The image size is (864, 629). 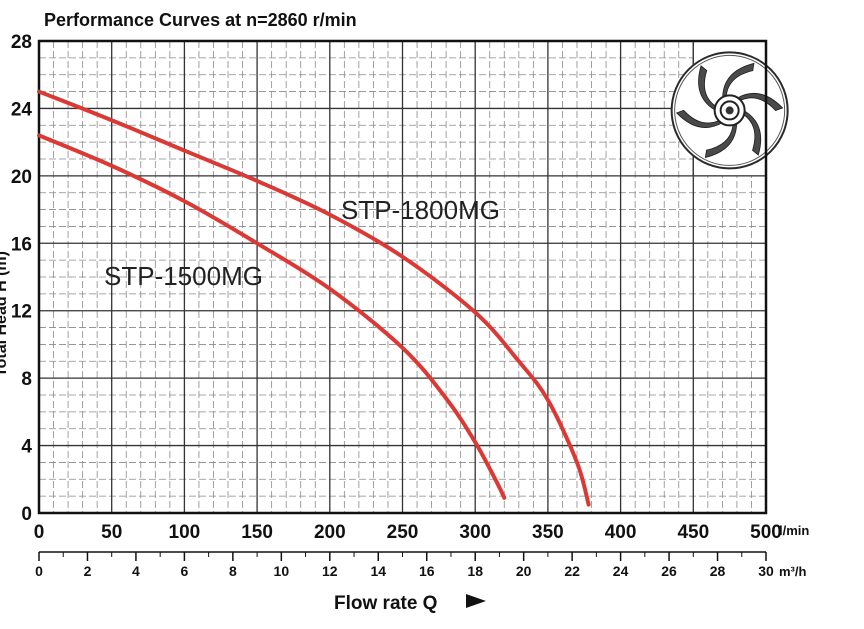 I want to click on x2-tick-label: 10, so click(x=282, y=571).